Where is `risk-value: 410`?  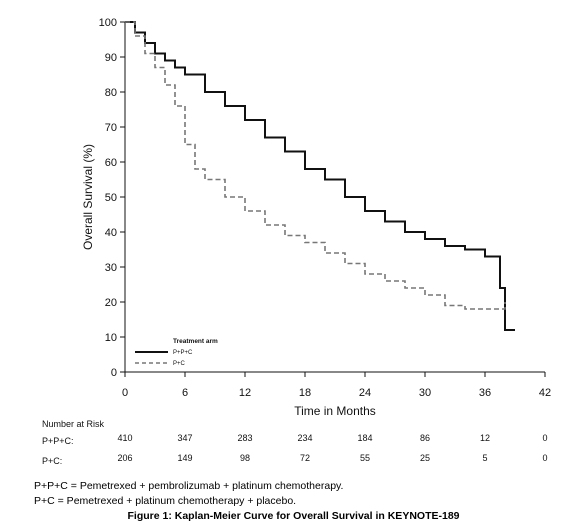
risk-value: 410 is located at coordinates (124, 438).